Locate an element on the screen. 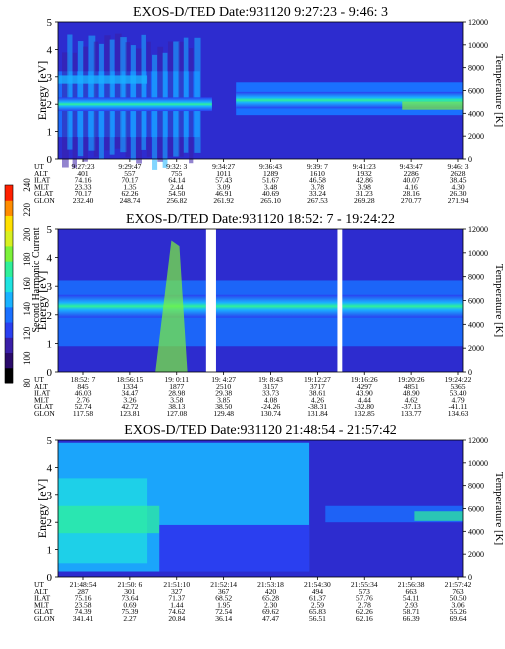  table-cell: 3.85 is located at coordinates (223, 399).